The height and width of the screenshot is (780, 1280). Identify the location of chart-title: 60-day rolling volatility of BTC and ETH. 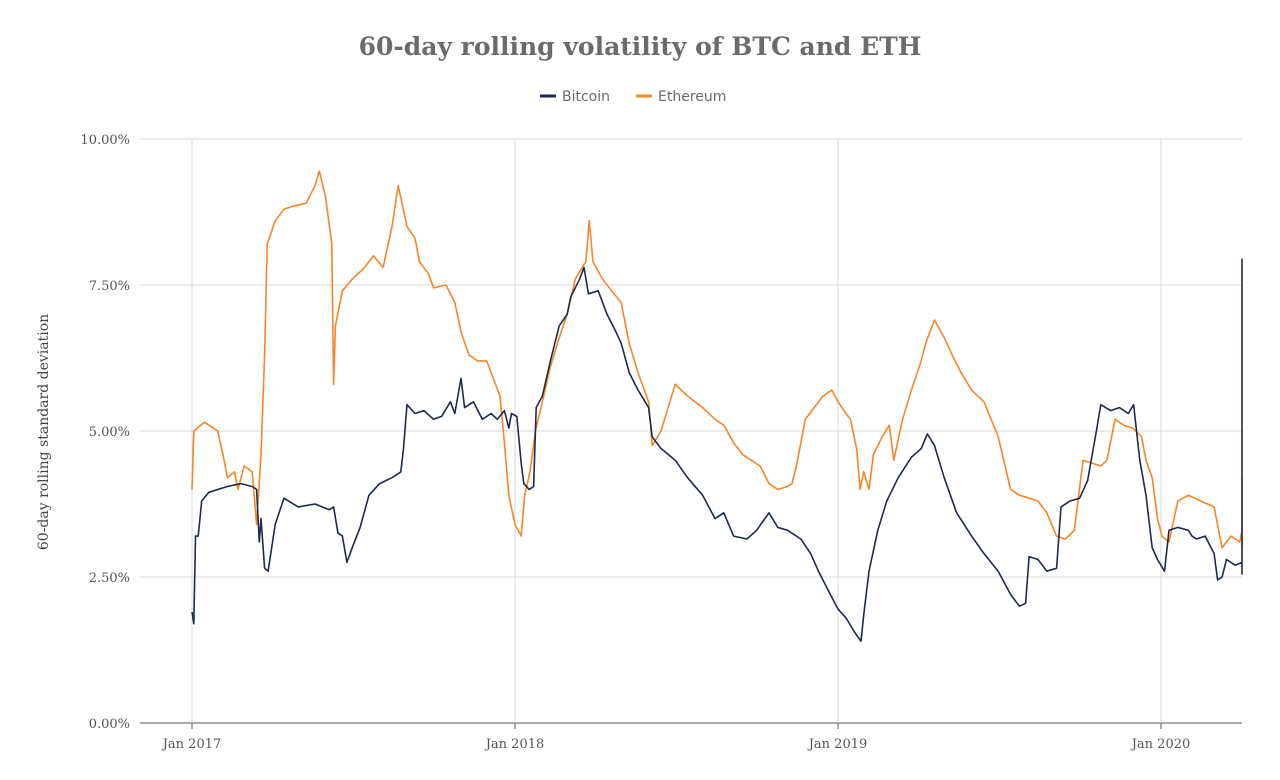
(640, 46).